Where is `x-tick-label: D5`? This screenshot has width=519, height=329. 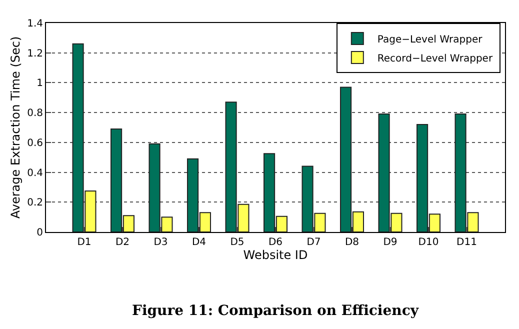 x-tick-label: D5 is located at coordinates (237, 242).